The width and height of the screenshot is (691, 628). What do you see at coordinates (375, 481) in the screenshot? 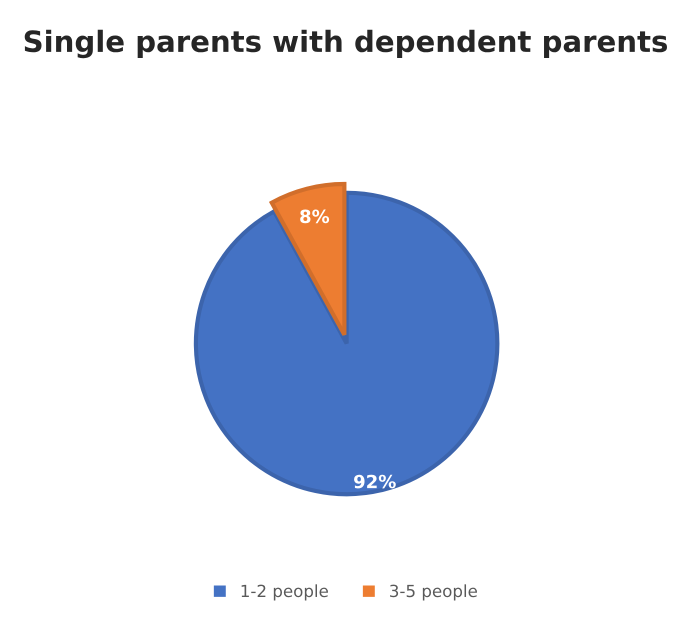
I see `data-label: 92%` at bounding box center [375, 481].